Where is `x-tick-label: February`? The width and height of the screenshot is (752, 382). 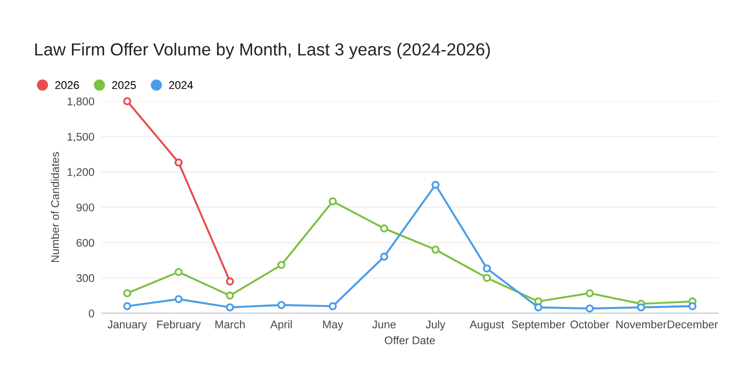 x-tick-label: February is located at coordinates (179, 325).